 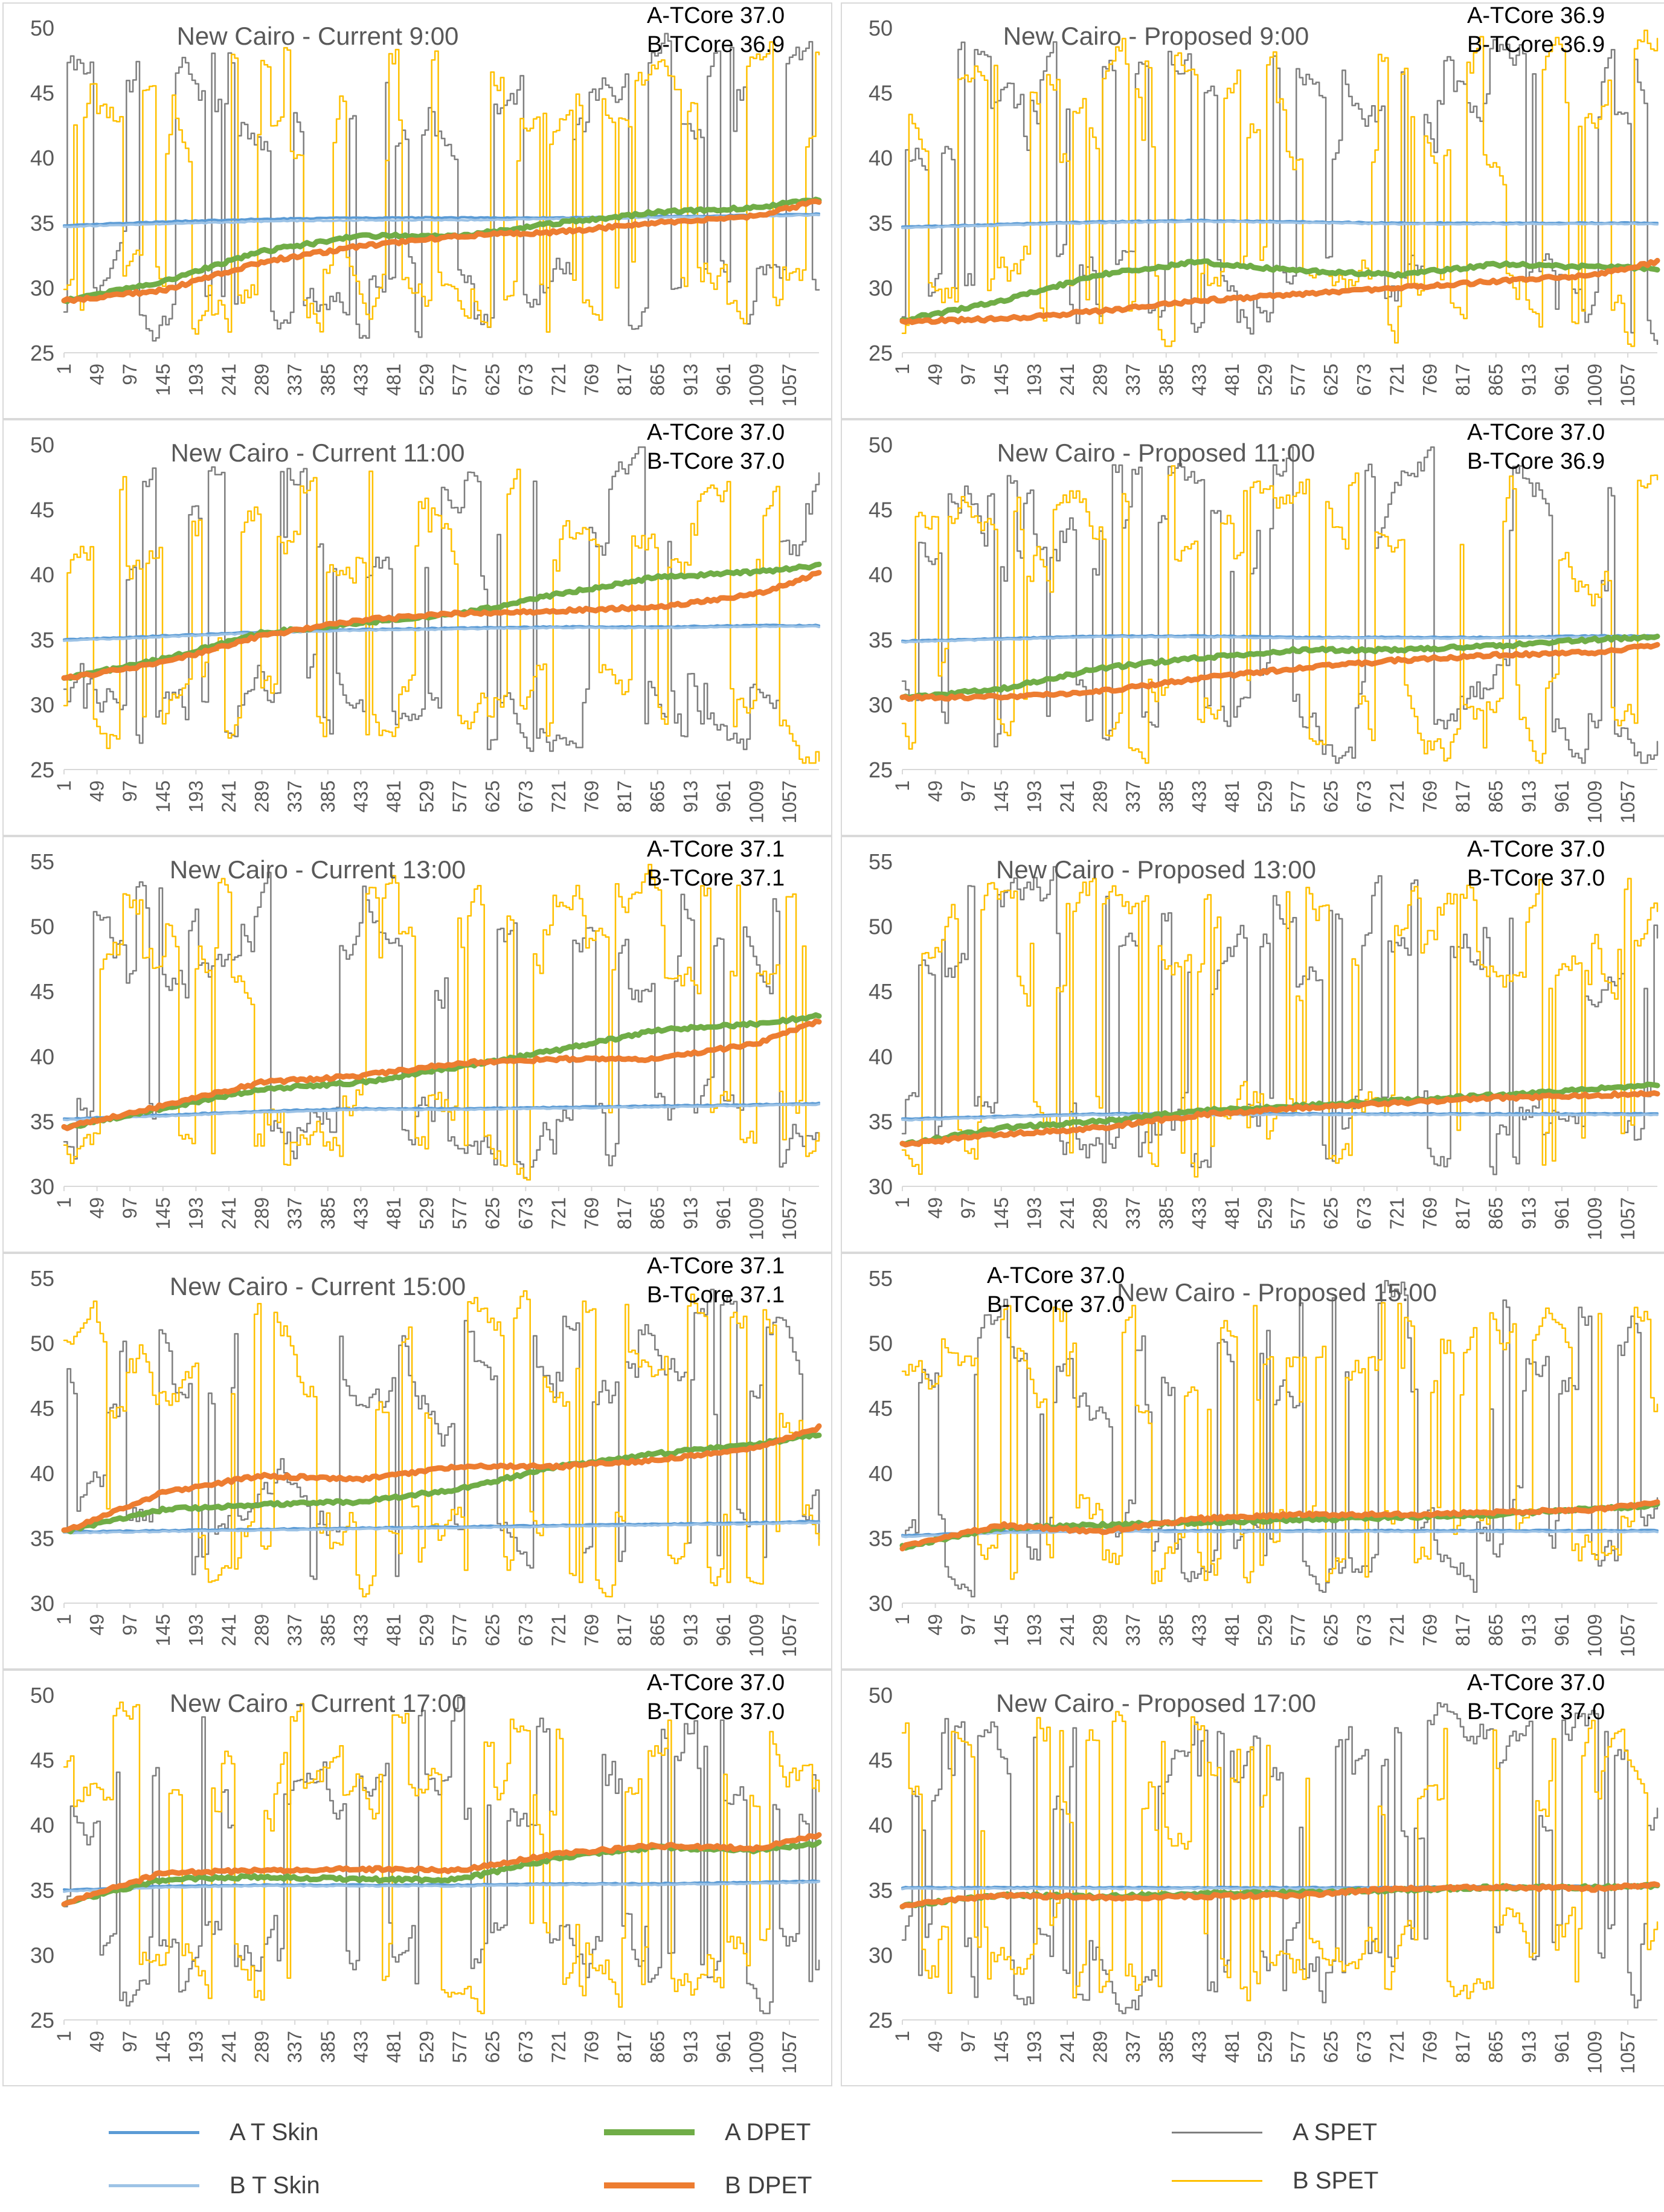 What do you see at coordinates (442, 1483) in the screenshot?
I see `series-line-a-dpet` at bounding box center [442, 1483].